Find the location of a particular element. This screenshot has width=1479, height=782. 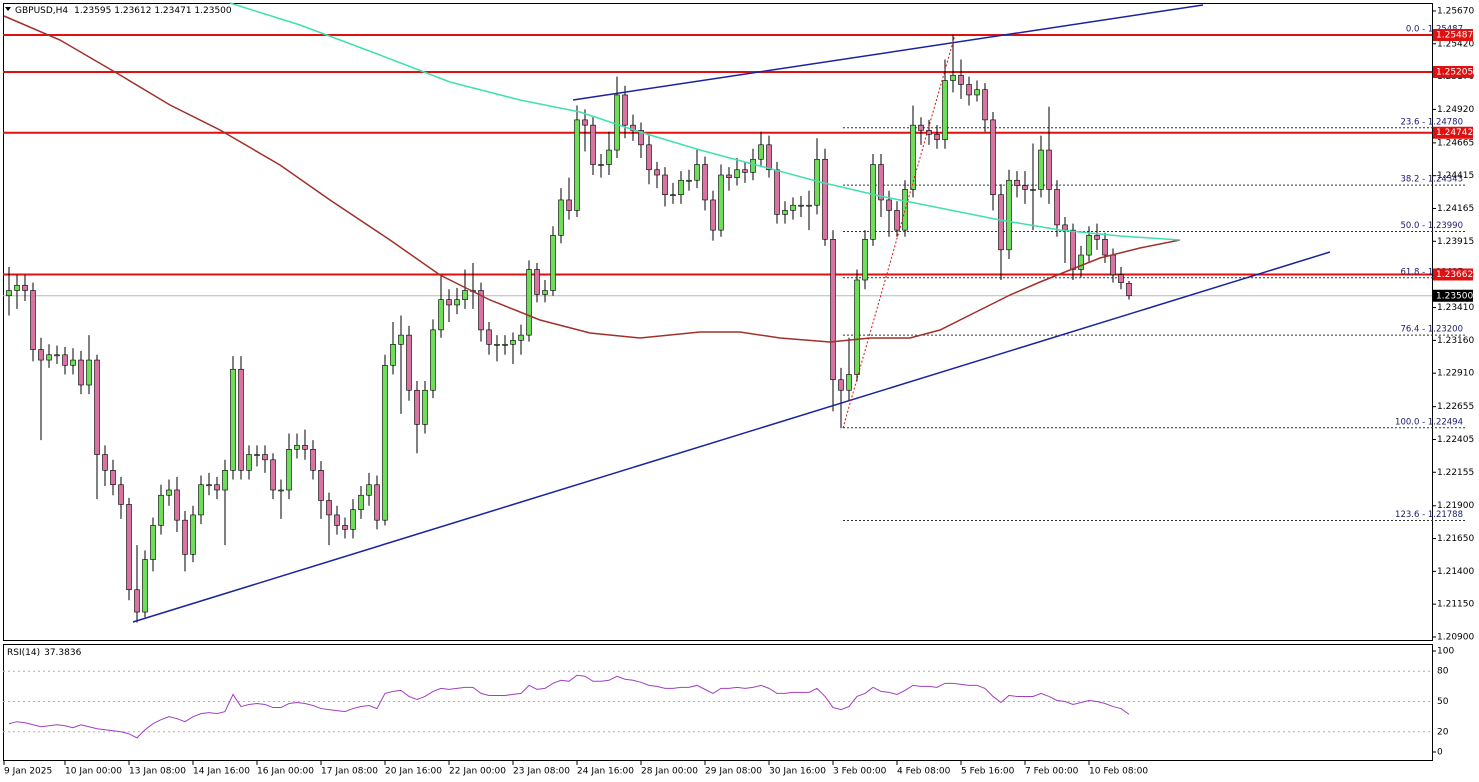

quote: 1.23595 1.23612 1.23471 1.23500 is located at coordinates (153, 11).